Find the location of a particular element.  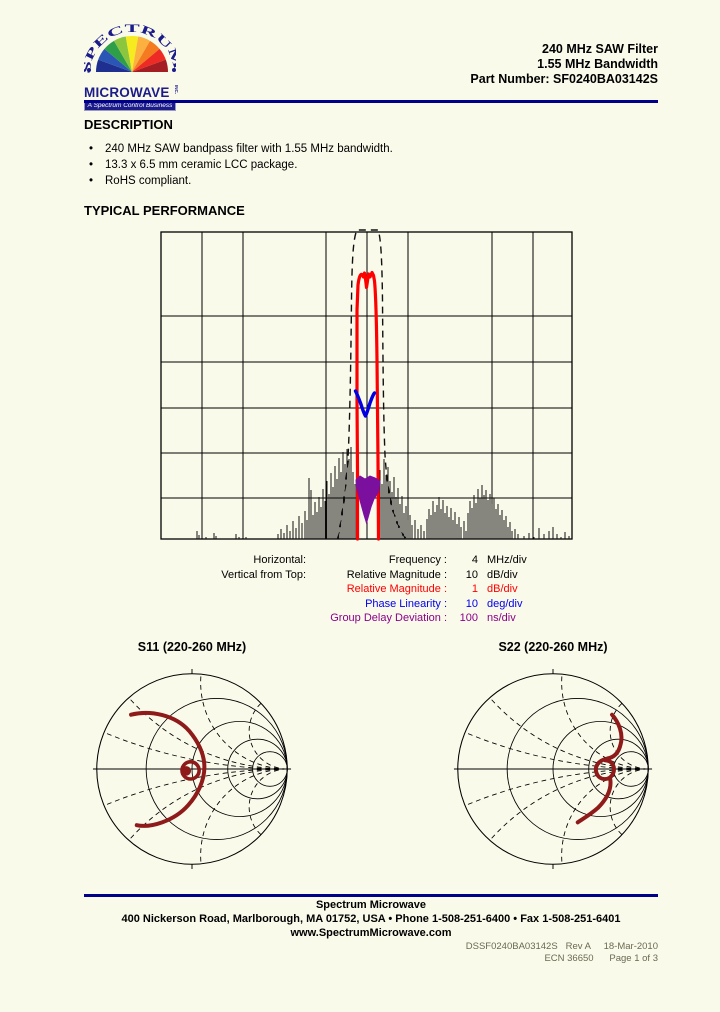

s22-trace is located at coordinates (599, 768).